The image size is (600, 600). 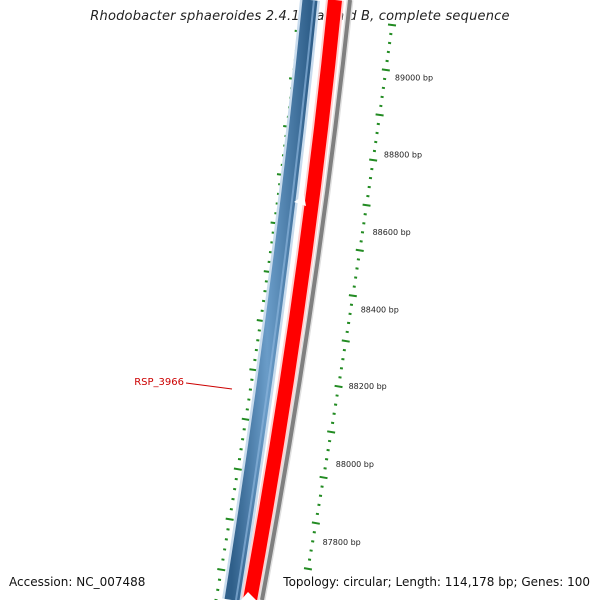 I want to click on scale-label: 88000 bp, so click(x=355, y=464).